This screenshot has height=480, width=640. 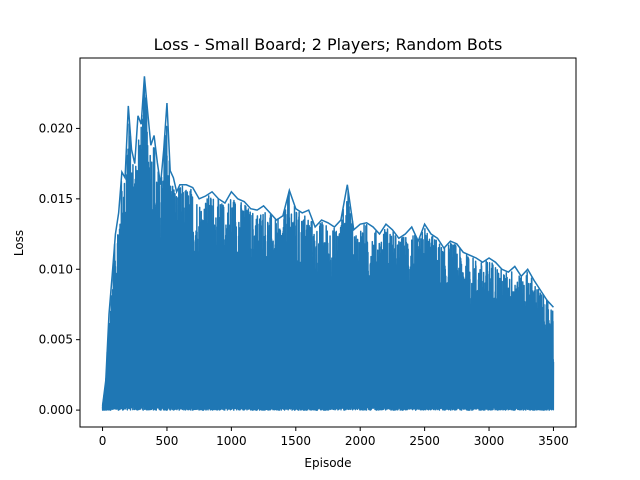 I want to click on x-tick-label: 500, so click(x=167, y=441).